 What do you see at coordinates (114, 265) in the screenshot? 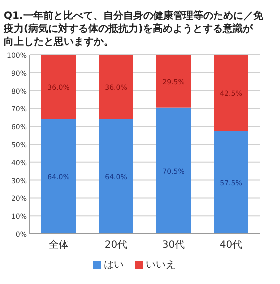
I see `legend-label: はい` at bounding box center [114, 265].